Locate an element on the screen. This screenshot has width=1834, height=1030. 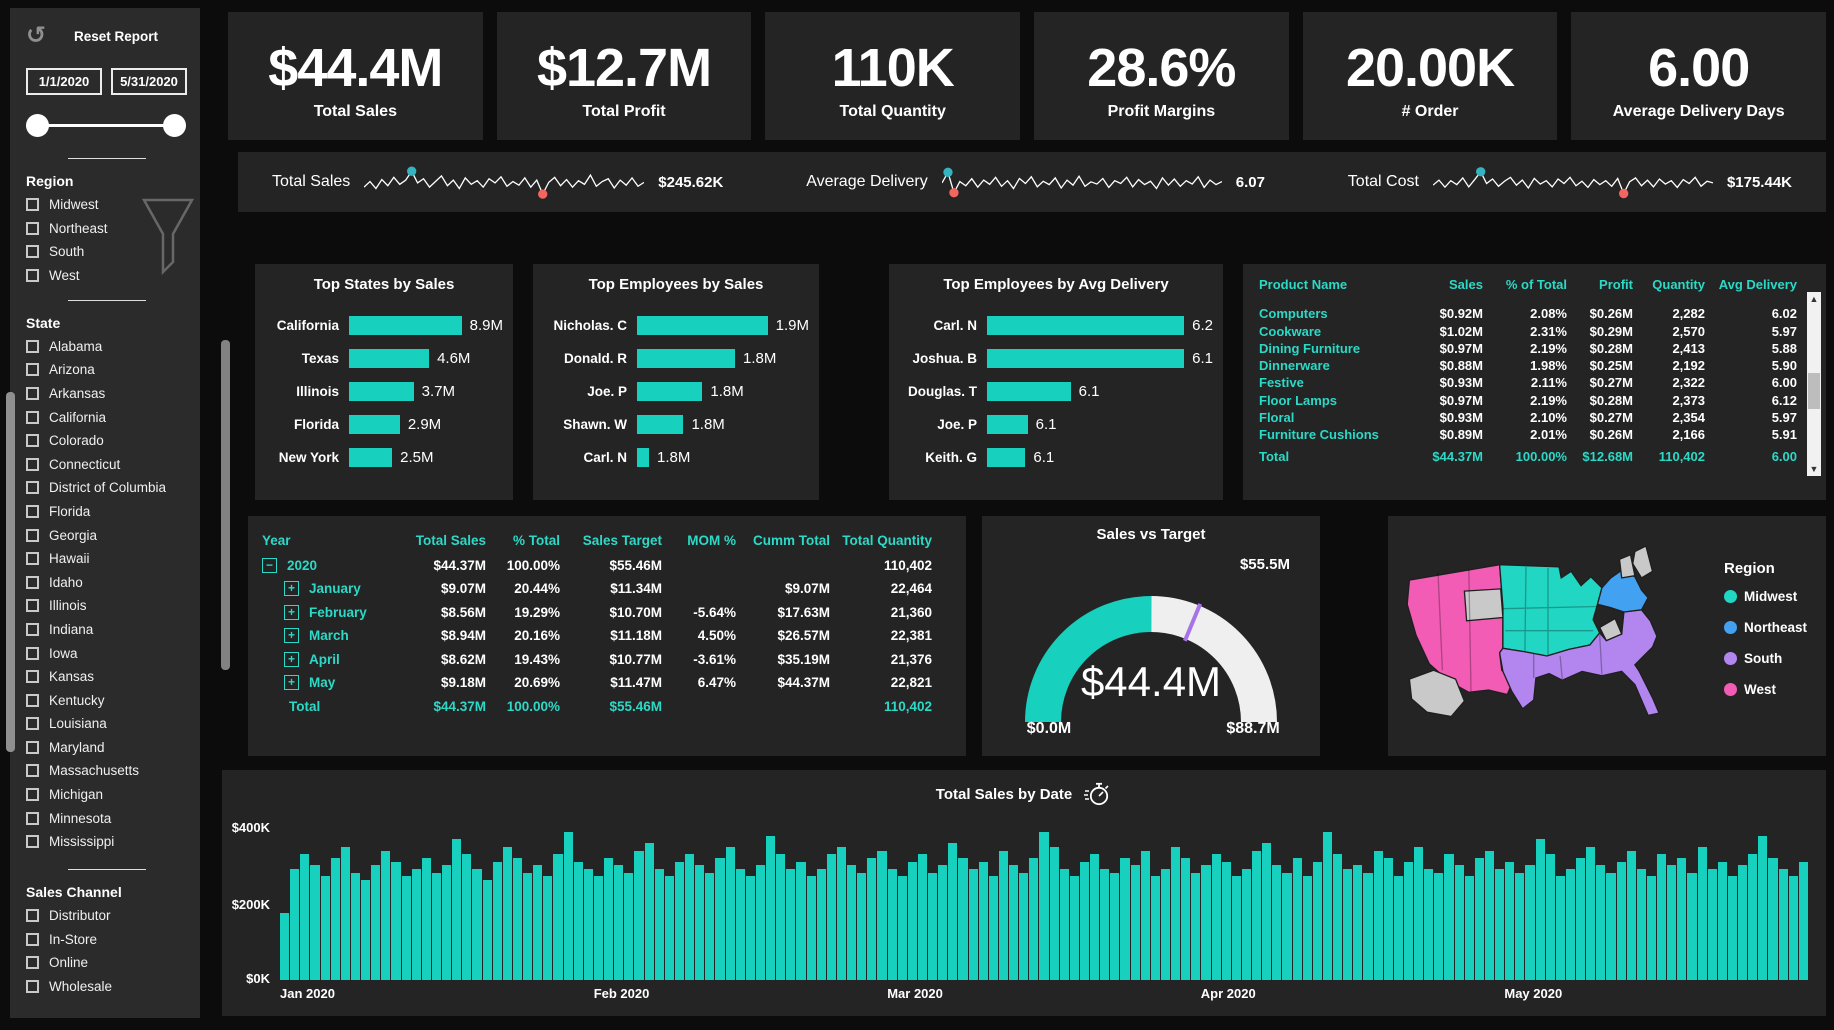
cell: $8.56M is located at coordinates (463, 612).